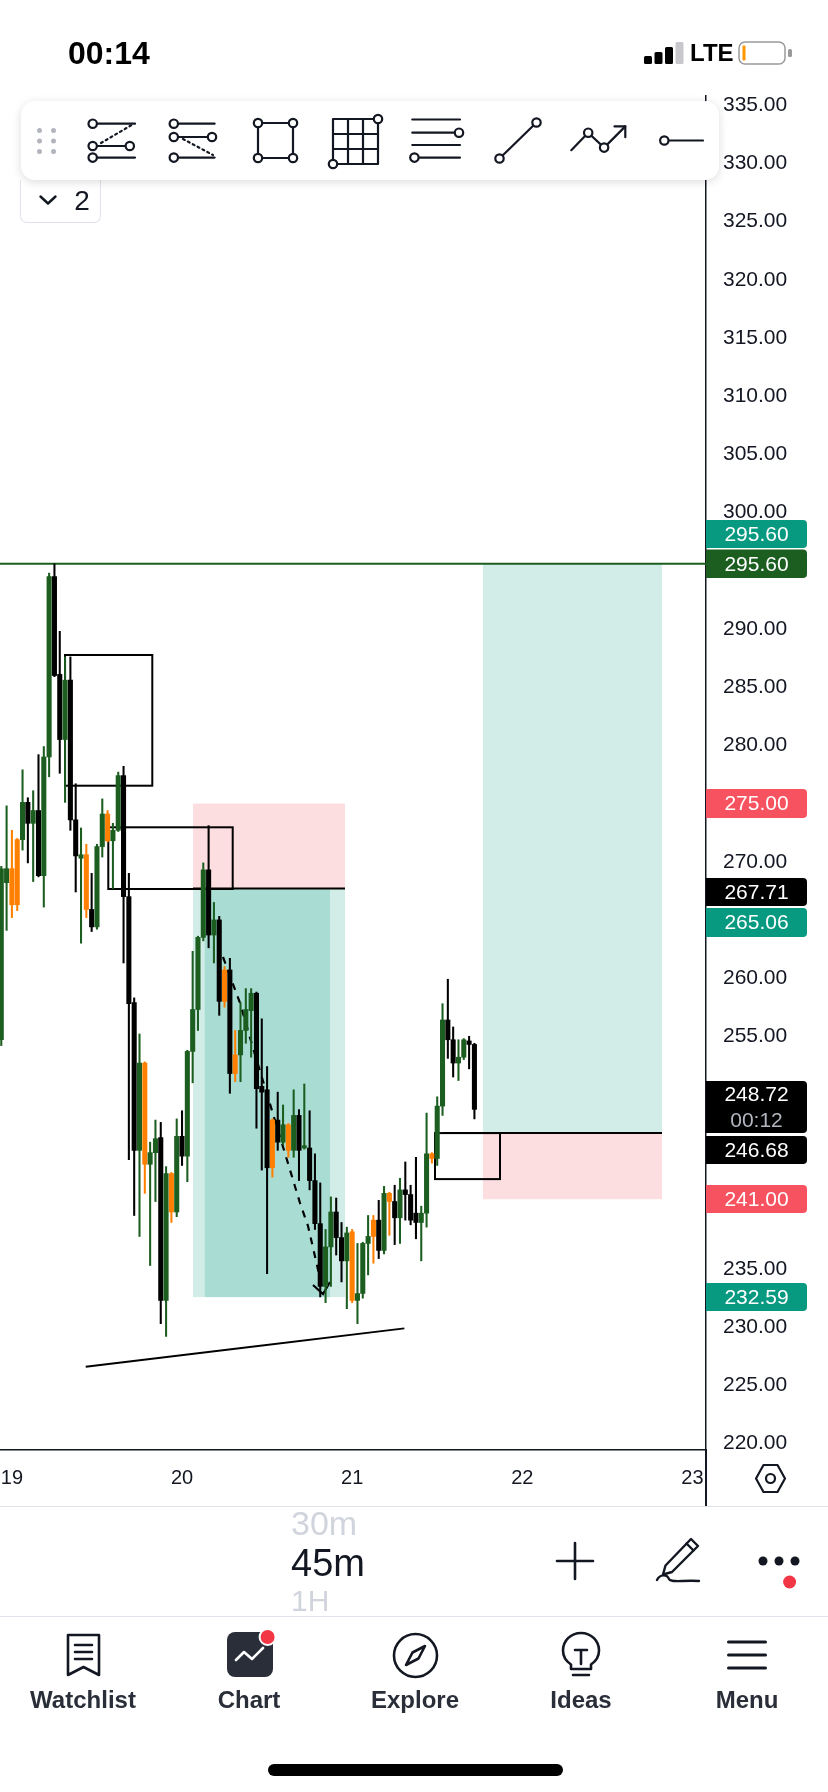  I want to click on y-tick-label: 260.00, so click(755, 976).